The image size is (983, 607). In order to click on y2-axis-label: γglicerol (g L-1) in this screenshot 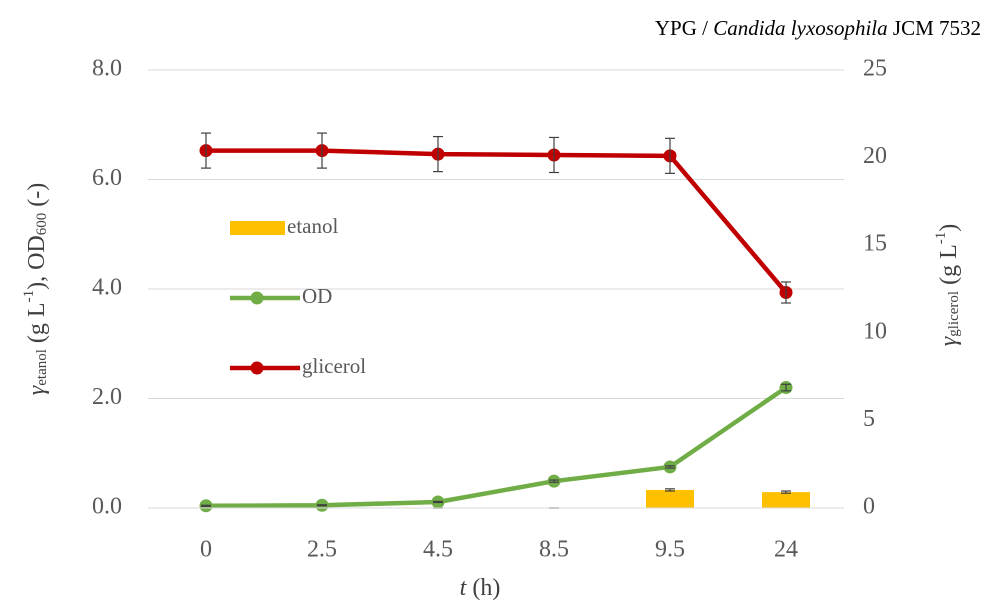, I will do `click(947, 285)`.